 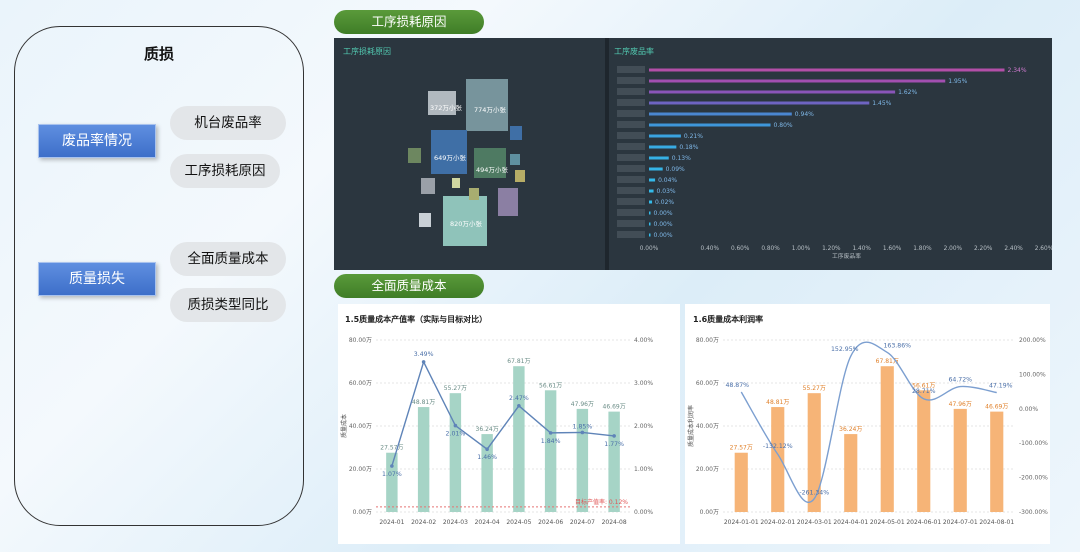 I want to click on y2-tick-label: 2.00%, so click(x=643, y=426).